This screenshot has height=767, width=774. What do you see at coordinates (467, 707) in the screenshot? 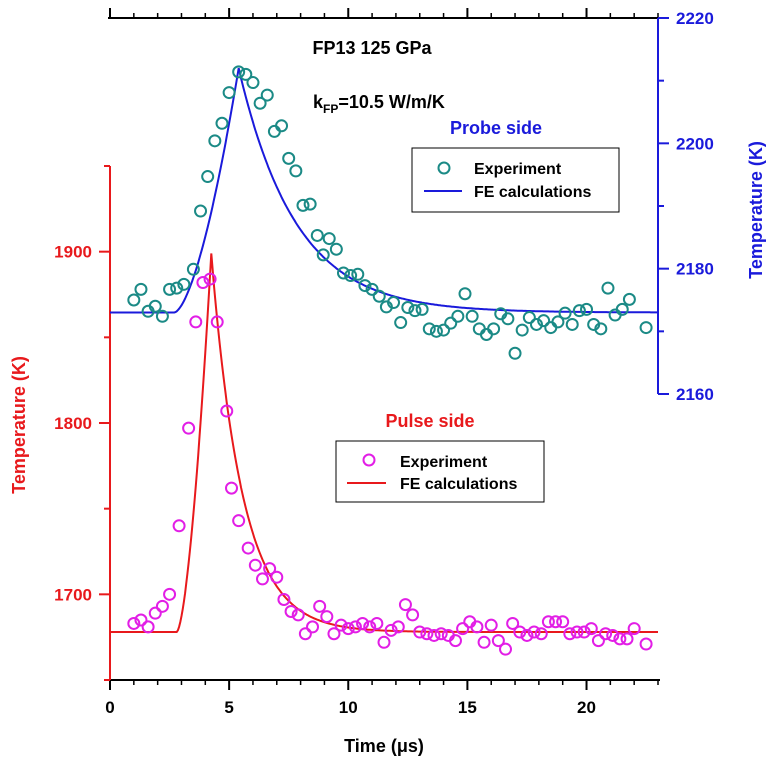
I see `x-tick-label: 15` at bounding box center [467, 707].